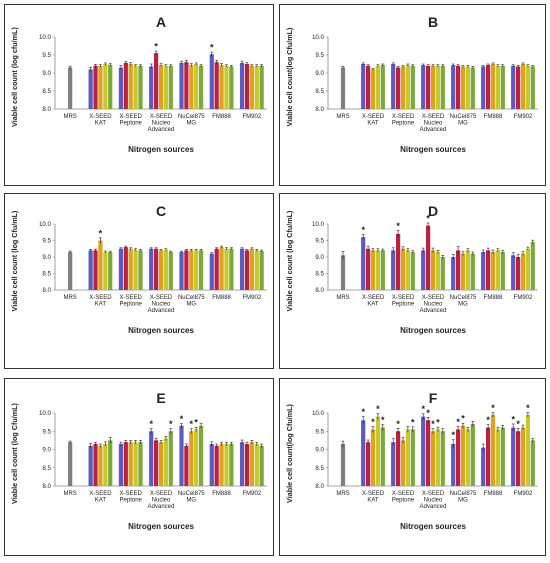 The height and width of the screenshot is (563, 550). What do you see at coordinates (69, 117) in the screenshot?
I see `x-category-label: MRS` at bounding box center [69, 117].